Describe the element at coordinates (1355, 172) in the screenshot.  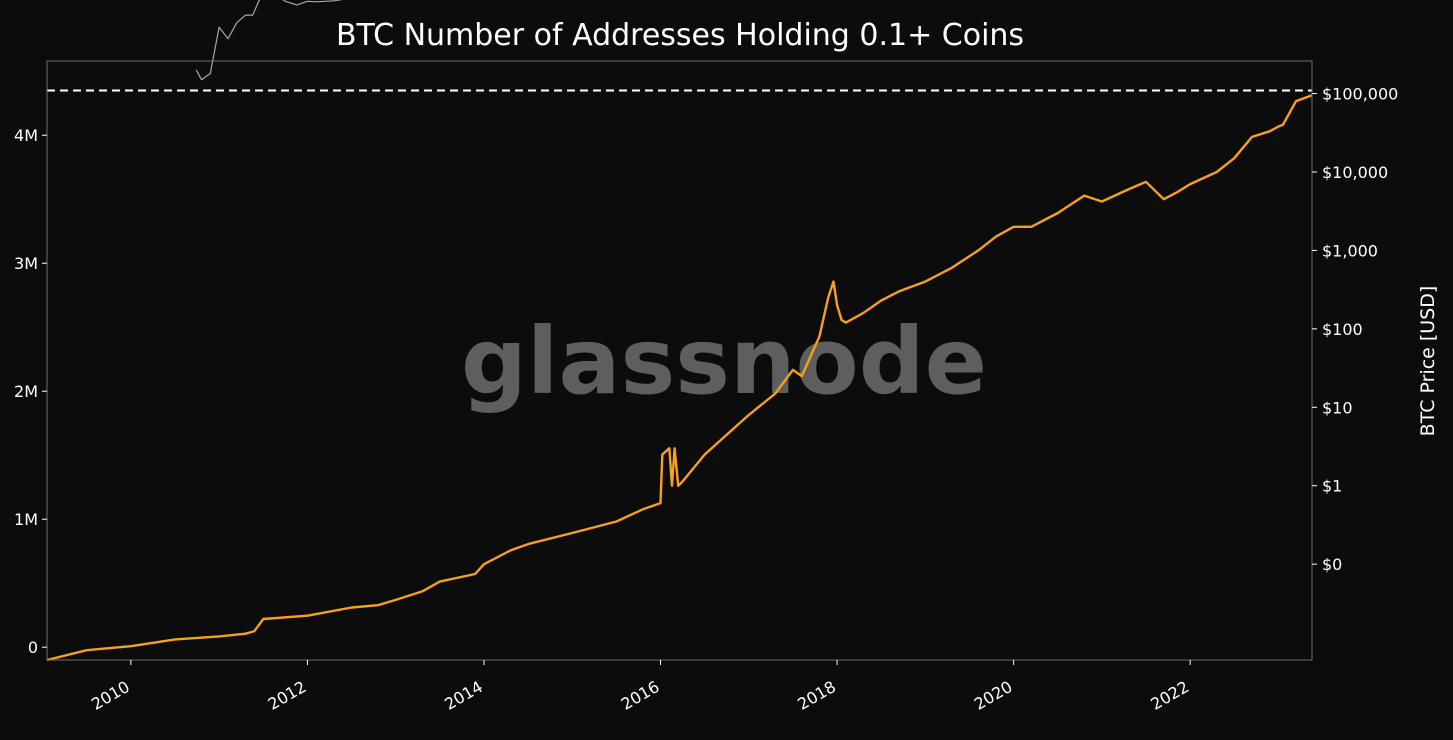
I see `right-tick-label: $10,000` at that location.